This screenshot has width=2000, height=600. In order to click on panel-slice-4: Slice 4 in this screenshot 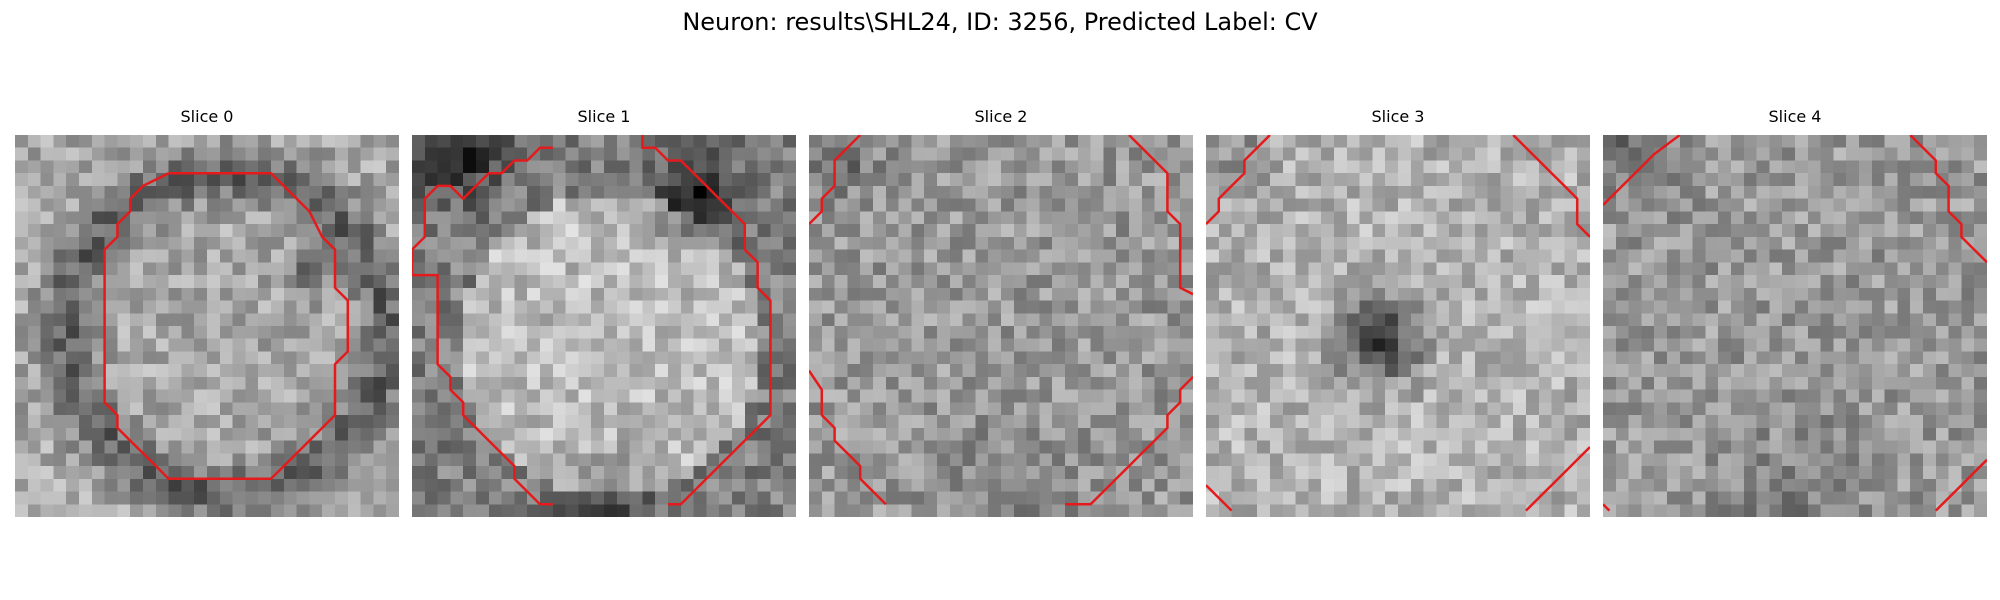, I will do `click(1795, 312)`.